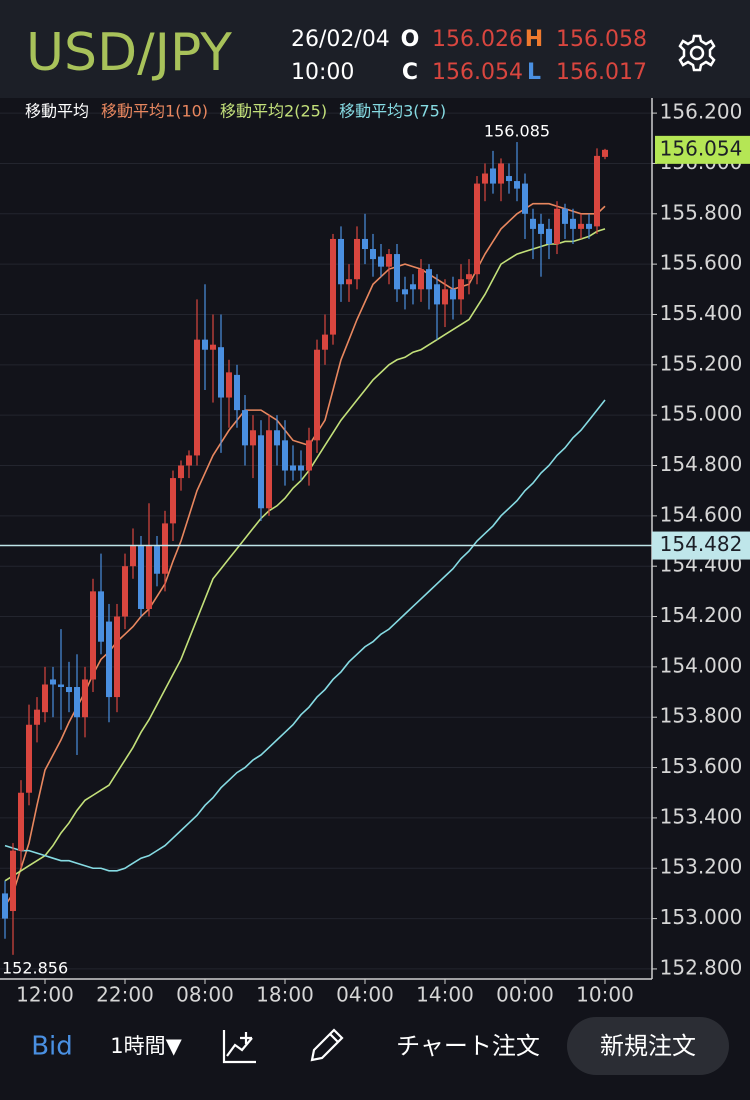 This screenshot has width=750, height=1100. I want to click on ohlc-letter: O, so click(410, 39).